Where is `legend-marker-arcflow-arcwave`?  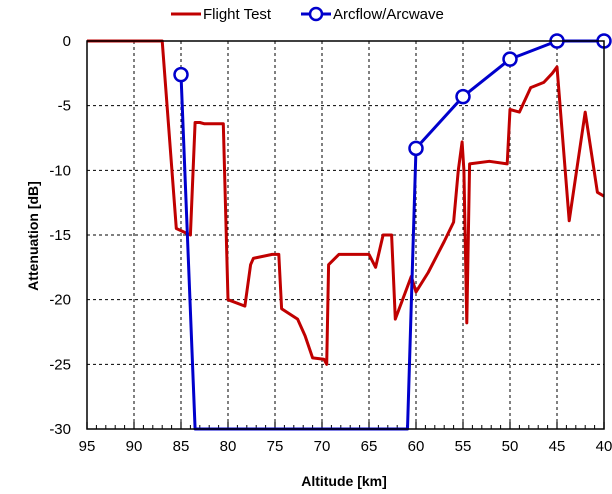 legend-marker-arcflow-arcwave is located at coordinates (316, 14).